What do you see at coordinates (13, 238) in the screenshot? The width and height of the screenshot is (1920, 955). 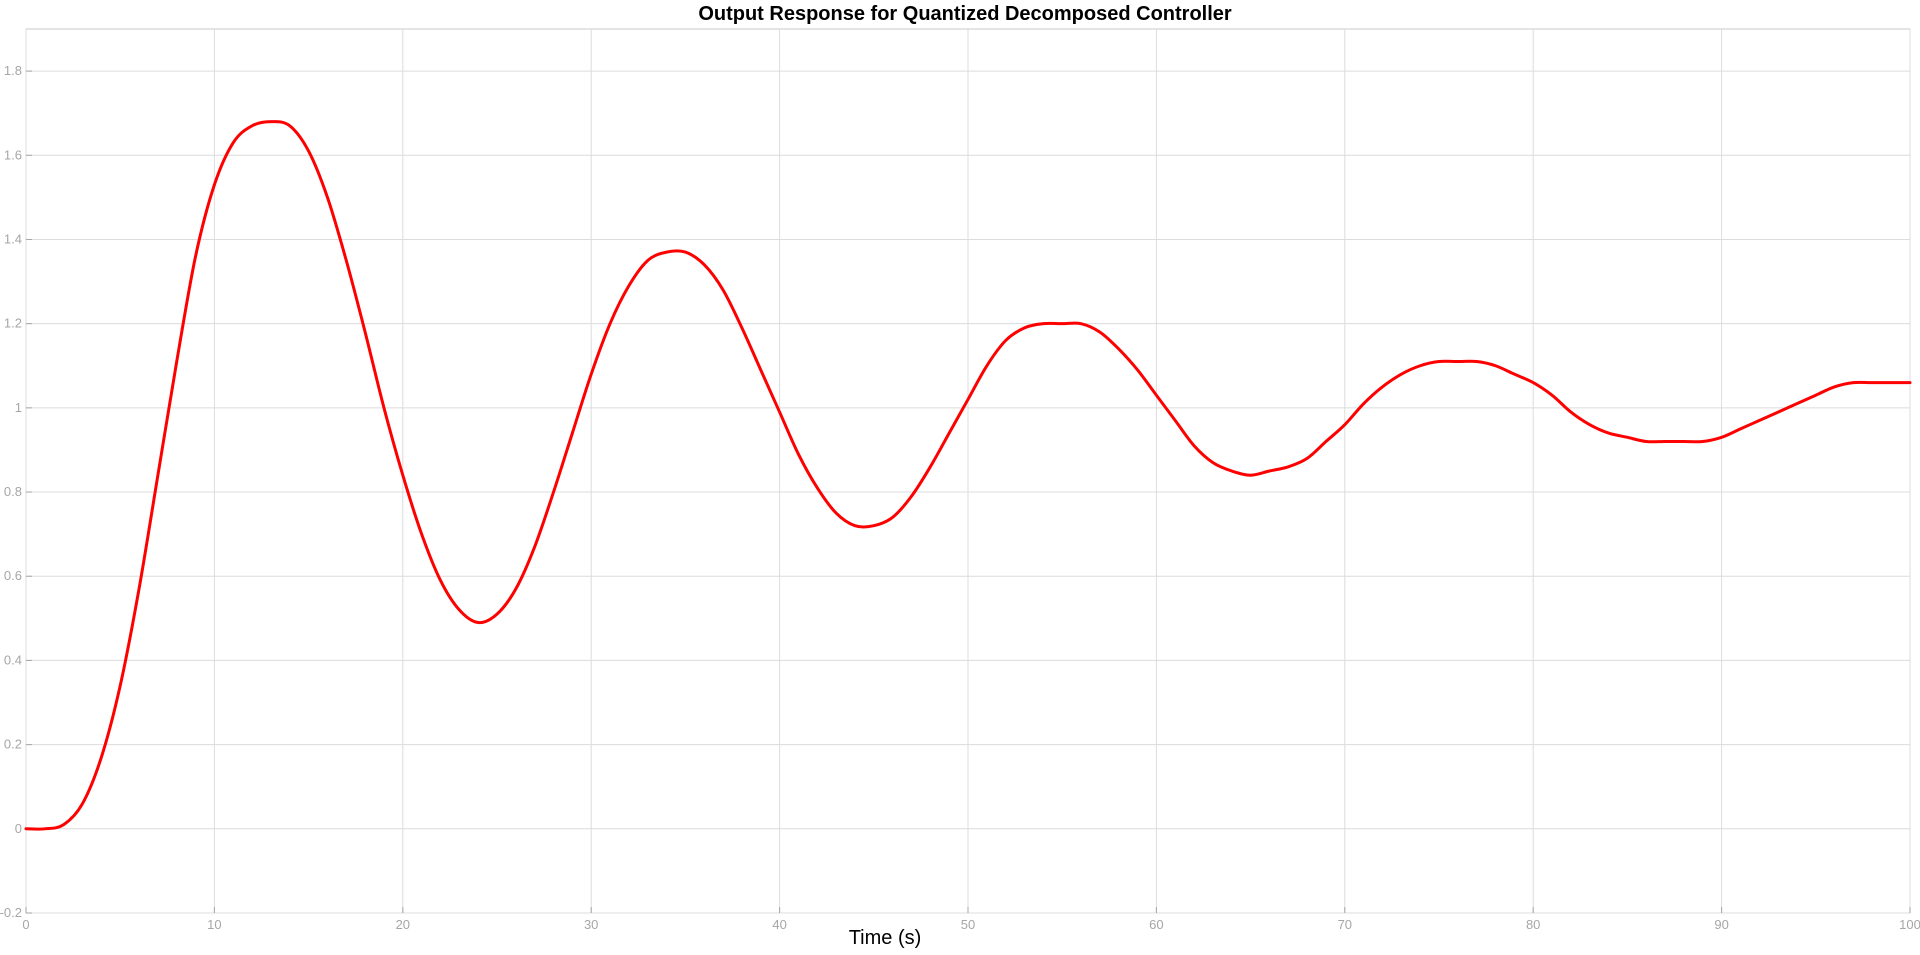 I see `y-tick-label: 1.4` at bounding box center [13, 238].